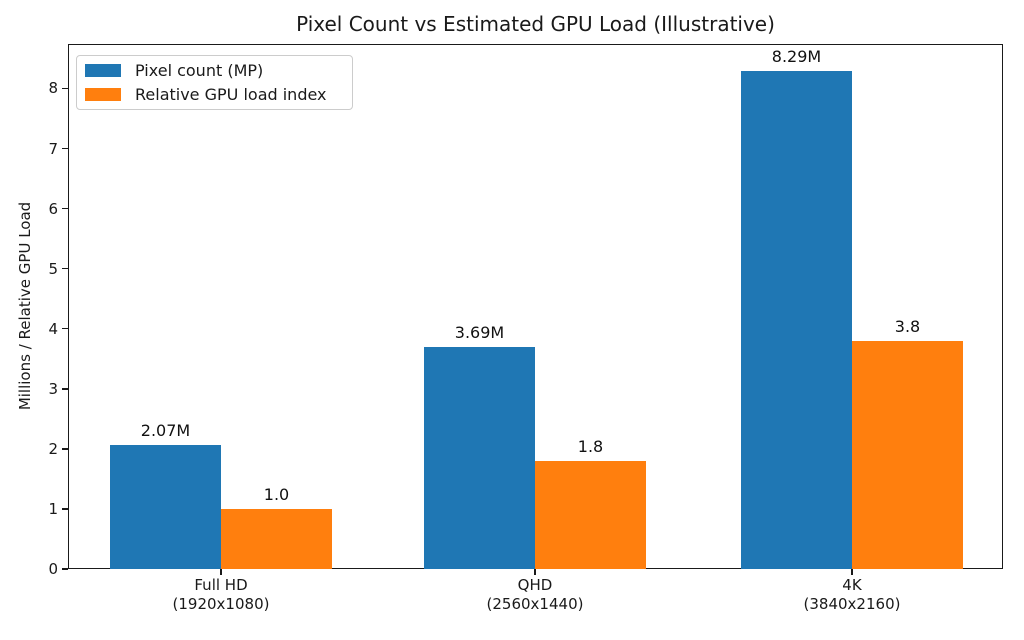  What do you see at coordinates (796, 57) in the screenshot?
I see `pixel-count-mp-bar-4k-value: 8.29M` at bounding box center [796, 57].